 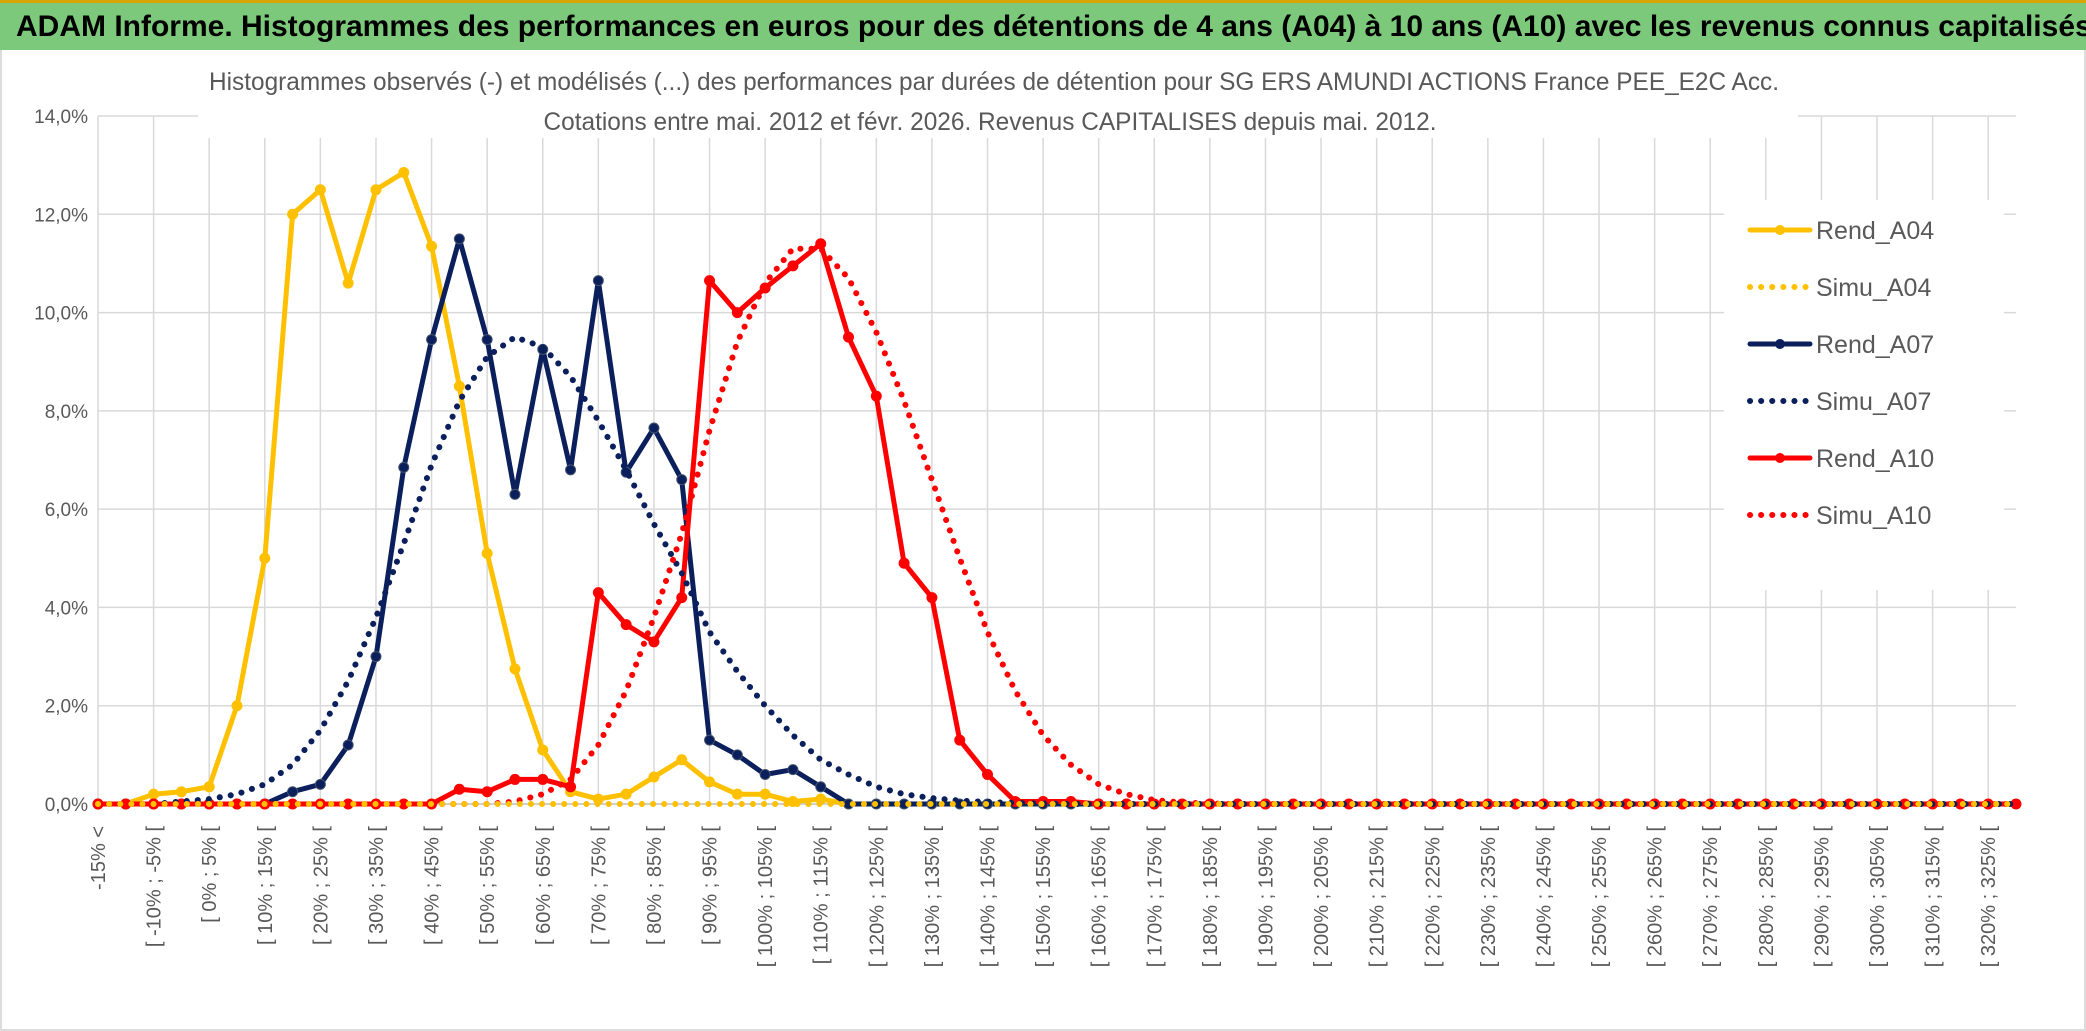 What do you see at coordinates (66, 412) in the screenshot?
I see `y-tick-label: 8,0%` at bounding box center [66, 412].